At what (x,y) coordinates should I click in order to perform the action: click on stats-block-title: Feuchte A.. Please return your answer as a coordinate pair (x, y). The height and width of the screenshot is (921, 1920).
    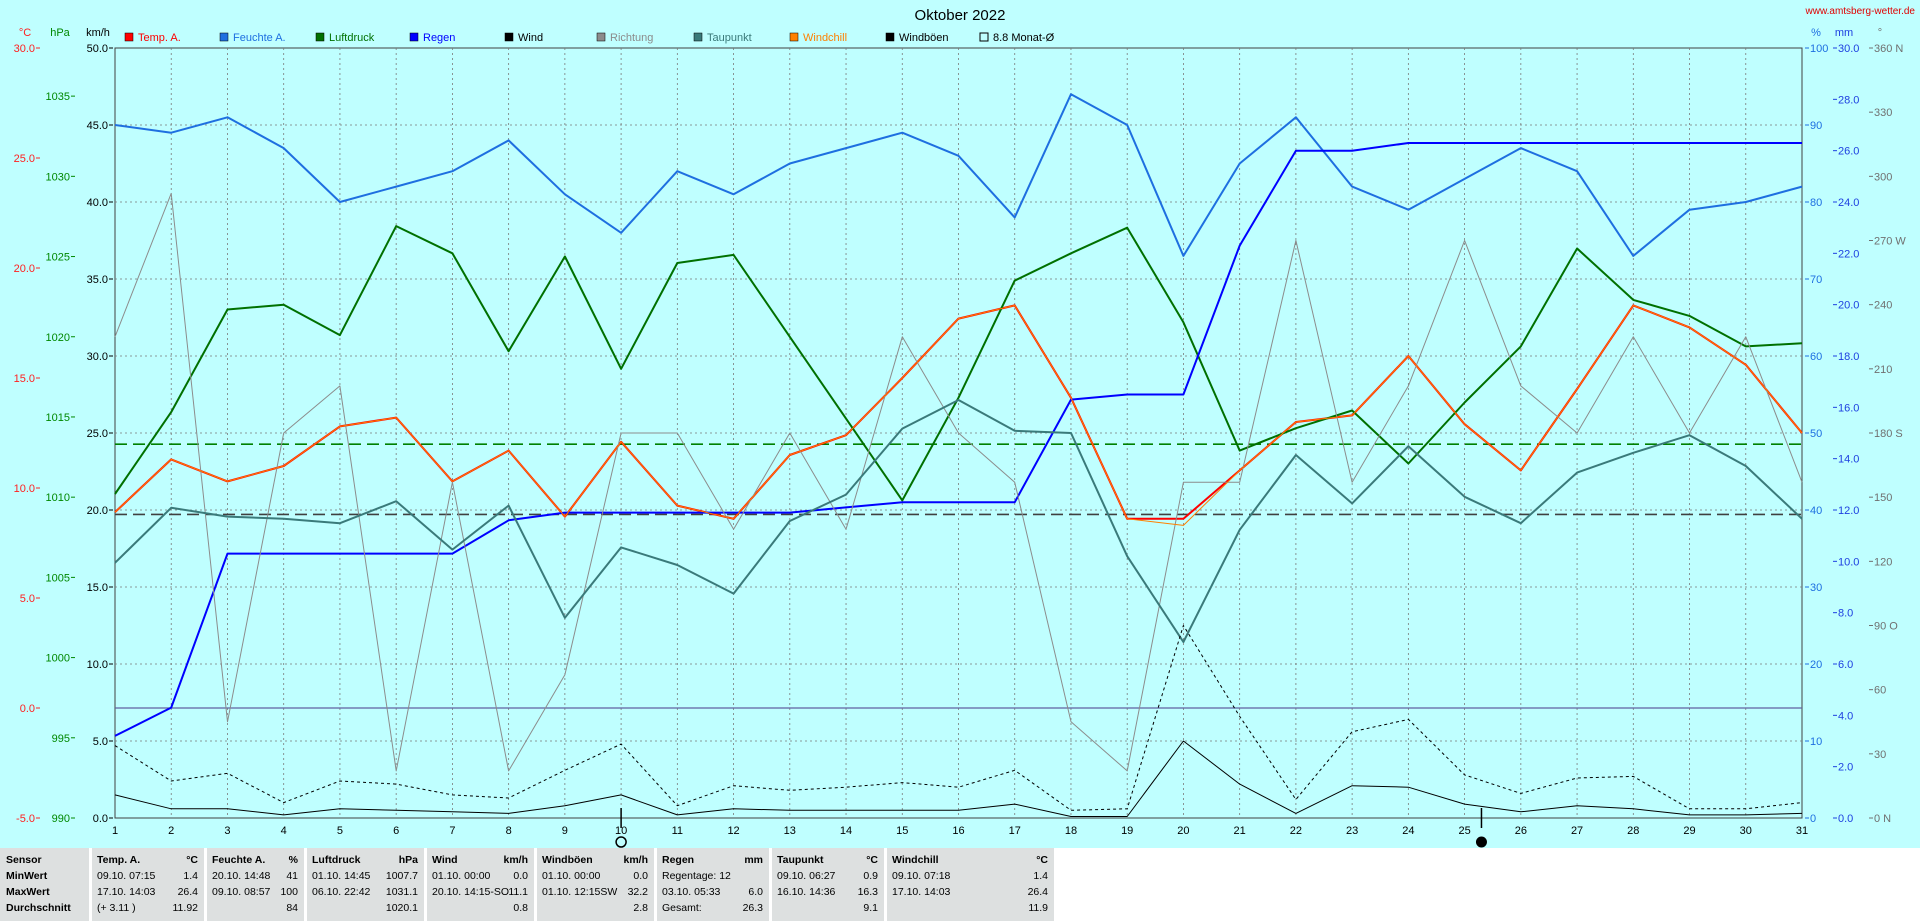
    Looking at the image, I should click on (239, 860).